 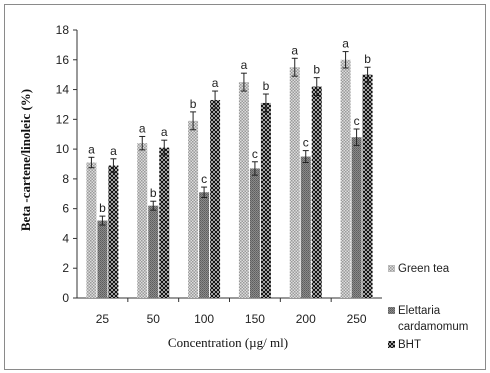 I want to click on y-axis-title: Beta -cartene/linoleic (%), so click(x=25, y=160).